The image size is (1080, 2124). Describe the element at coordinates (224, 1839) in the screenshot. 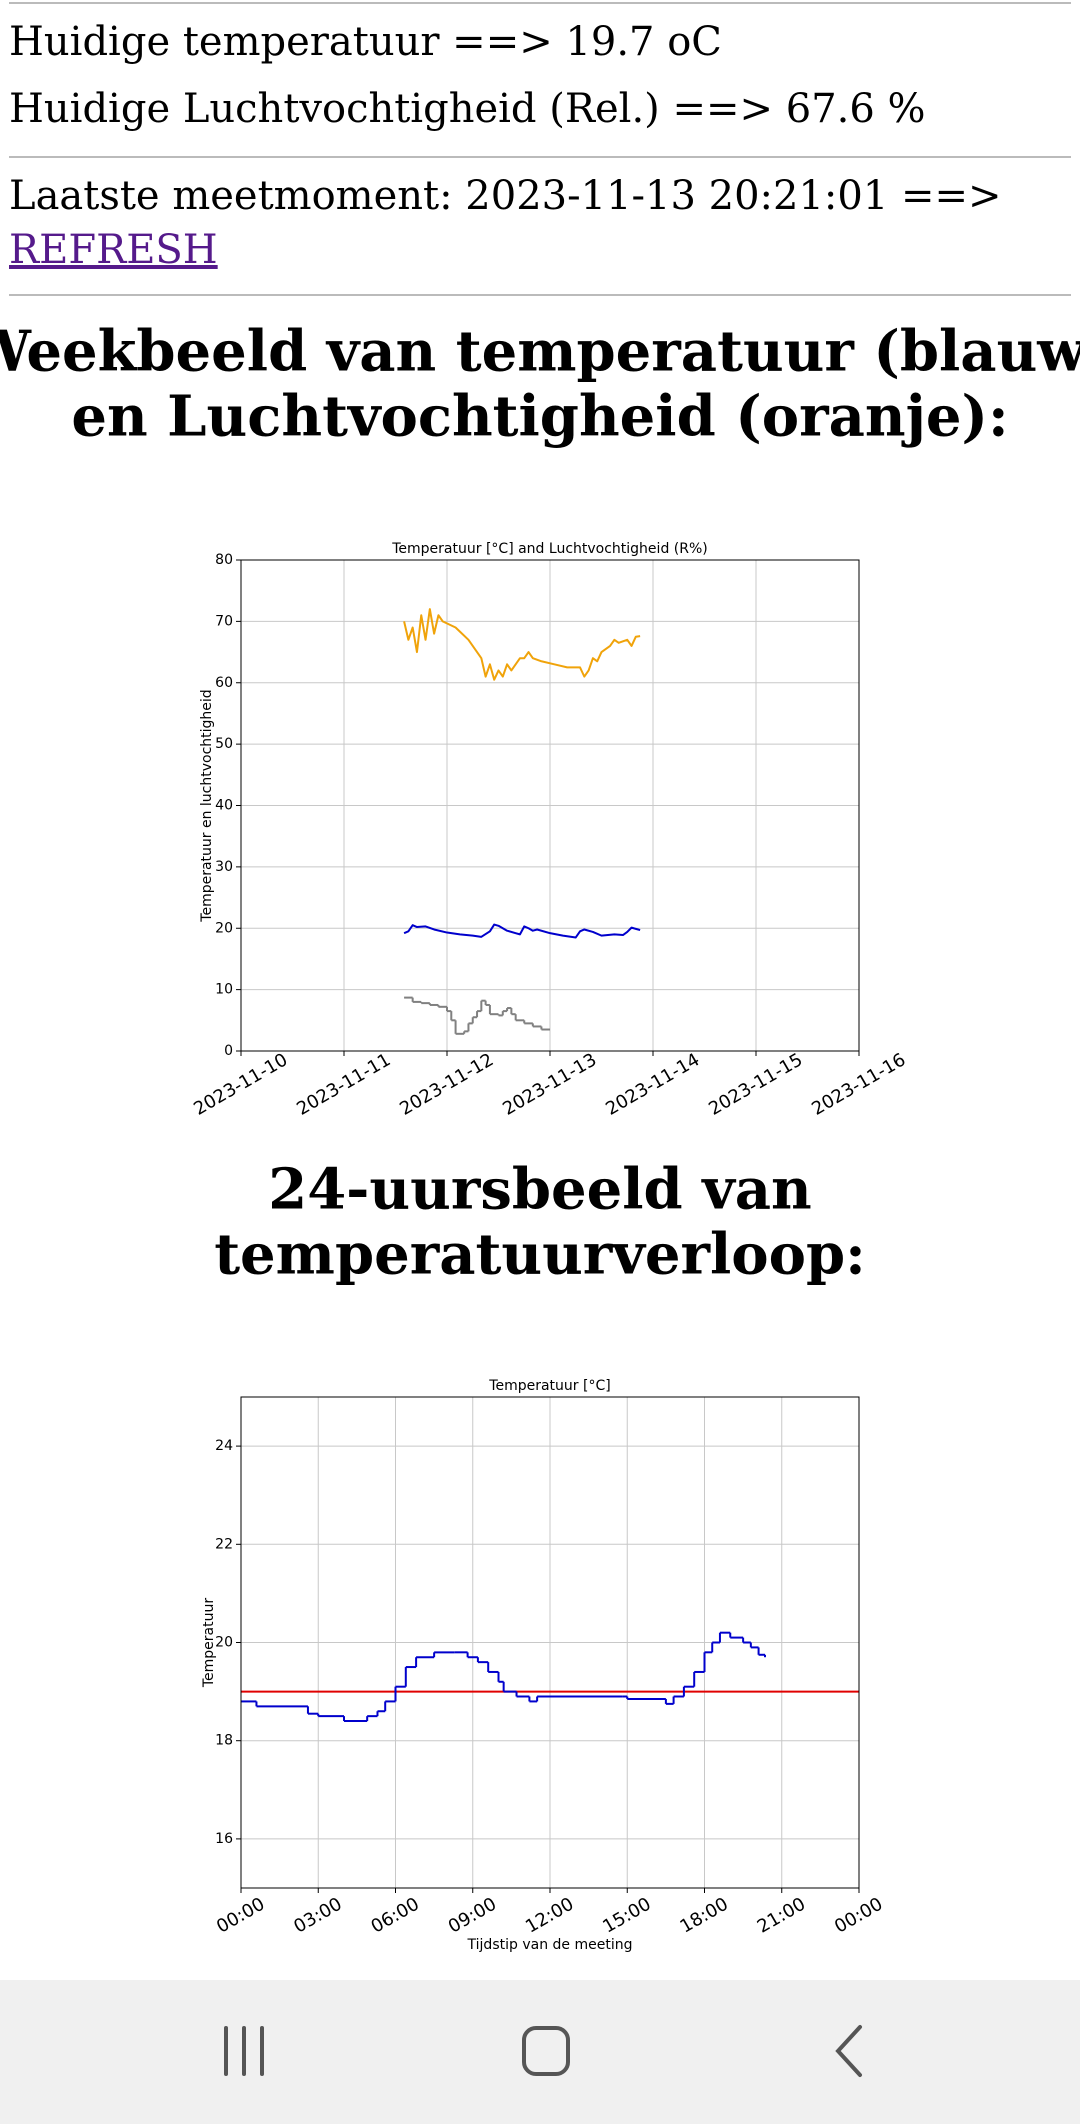

I see `y-tick-label: 16` at that location.